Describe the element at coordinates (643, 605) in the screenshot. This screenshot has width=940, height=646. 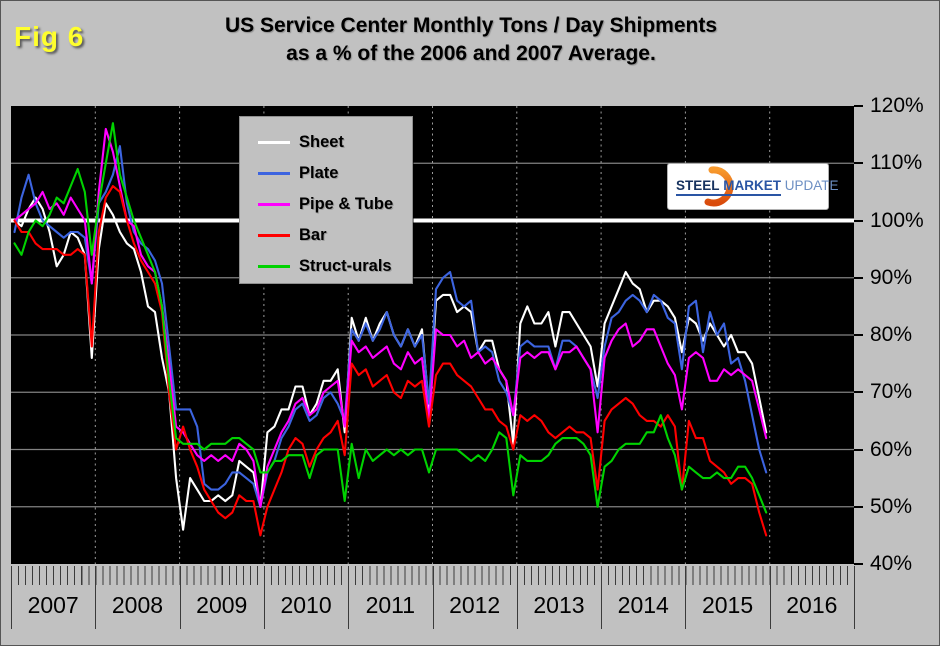
I see `x-axis-label-2014: 2014` at that location.